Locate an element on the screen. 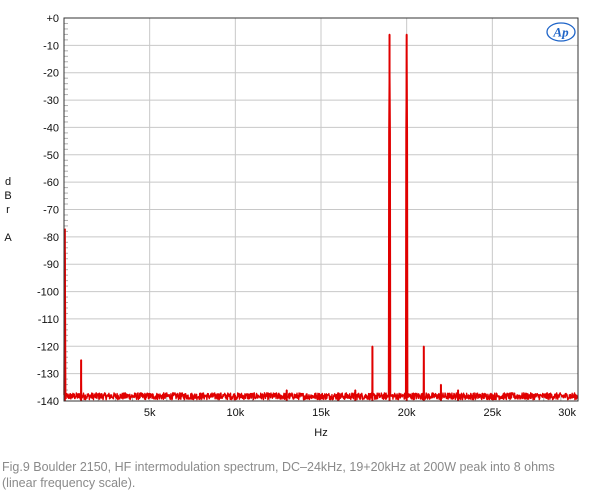  ap-logo: Ap is located at coordinates (561, 32).